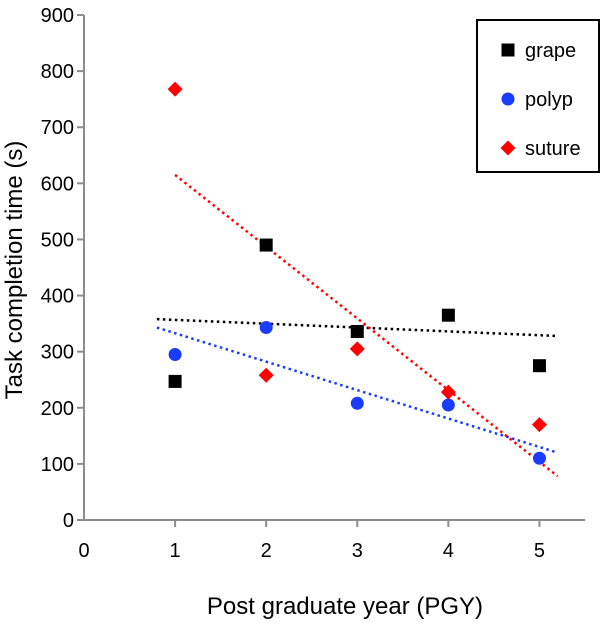 The width and height of the screenshot is (610, 626). I want to click on legend-polyp-marker, so click(508, 99).